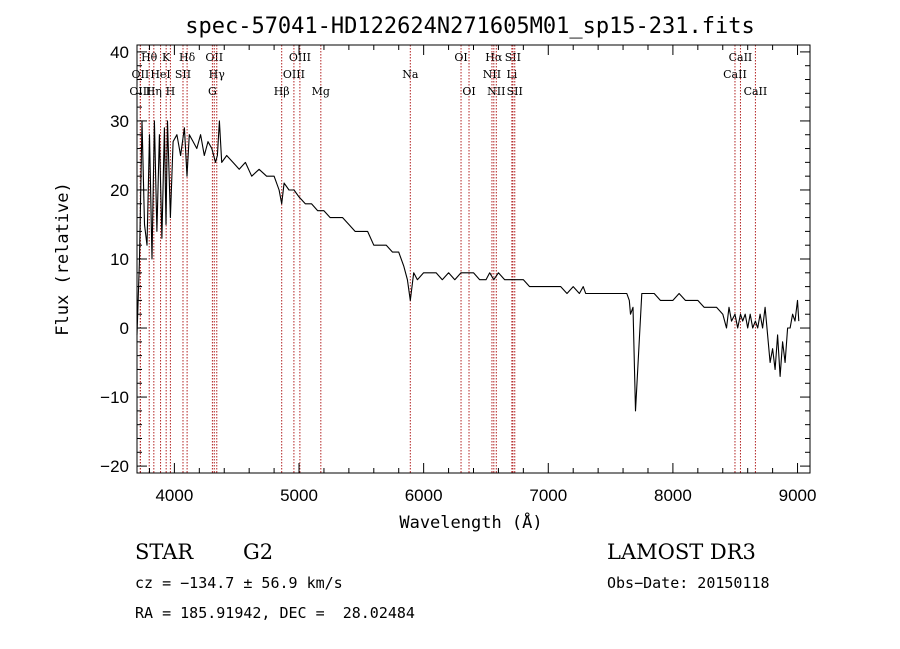 This screenshot has height=649, width=900. I want to click on spectral-line-label: G, so click(212, 91).